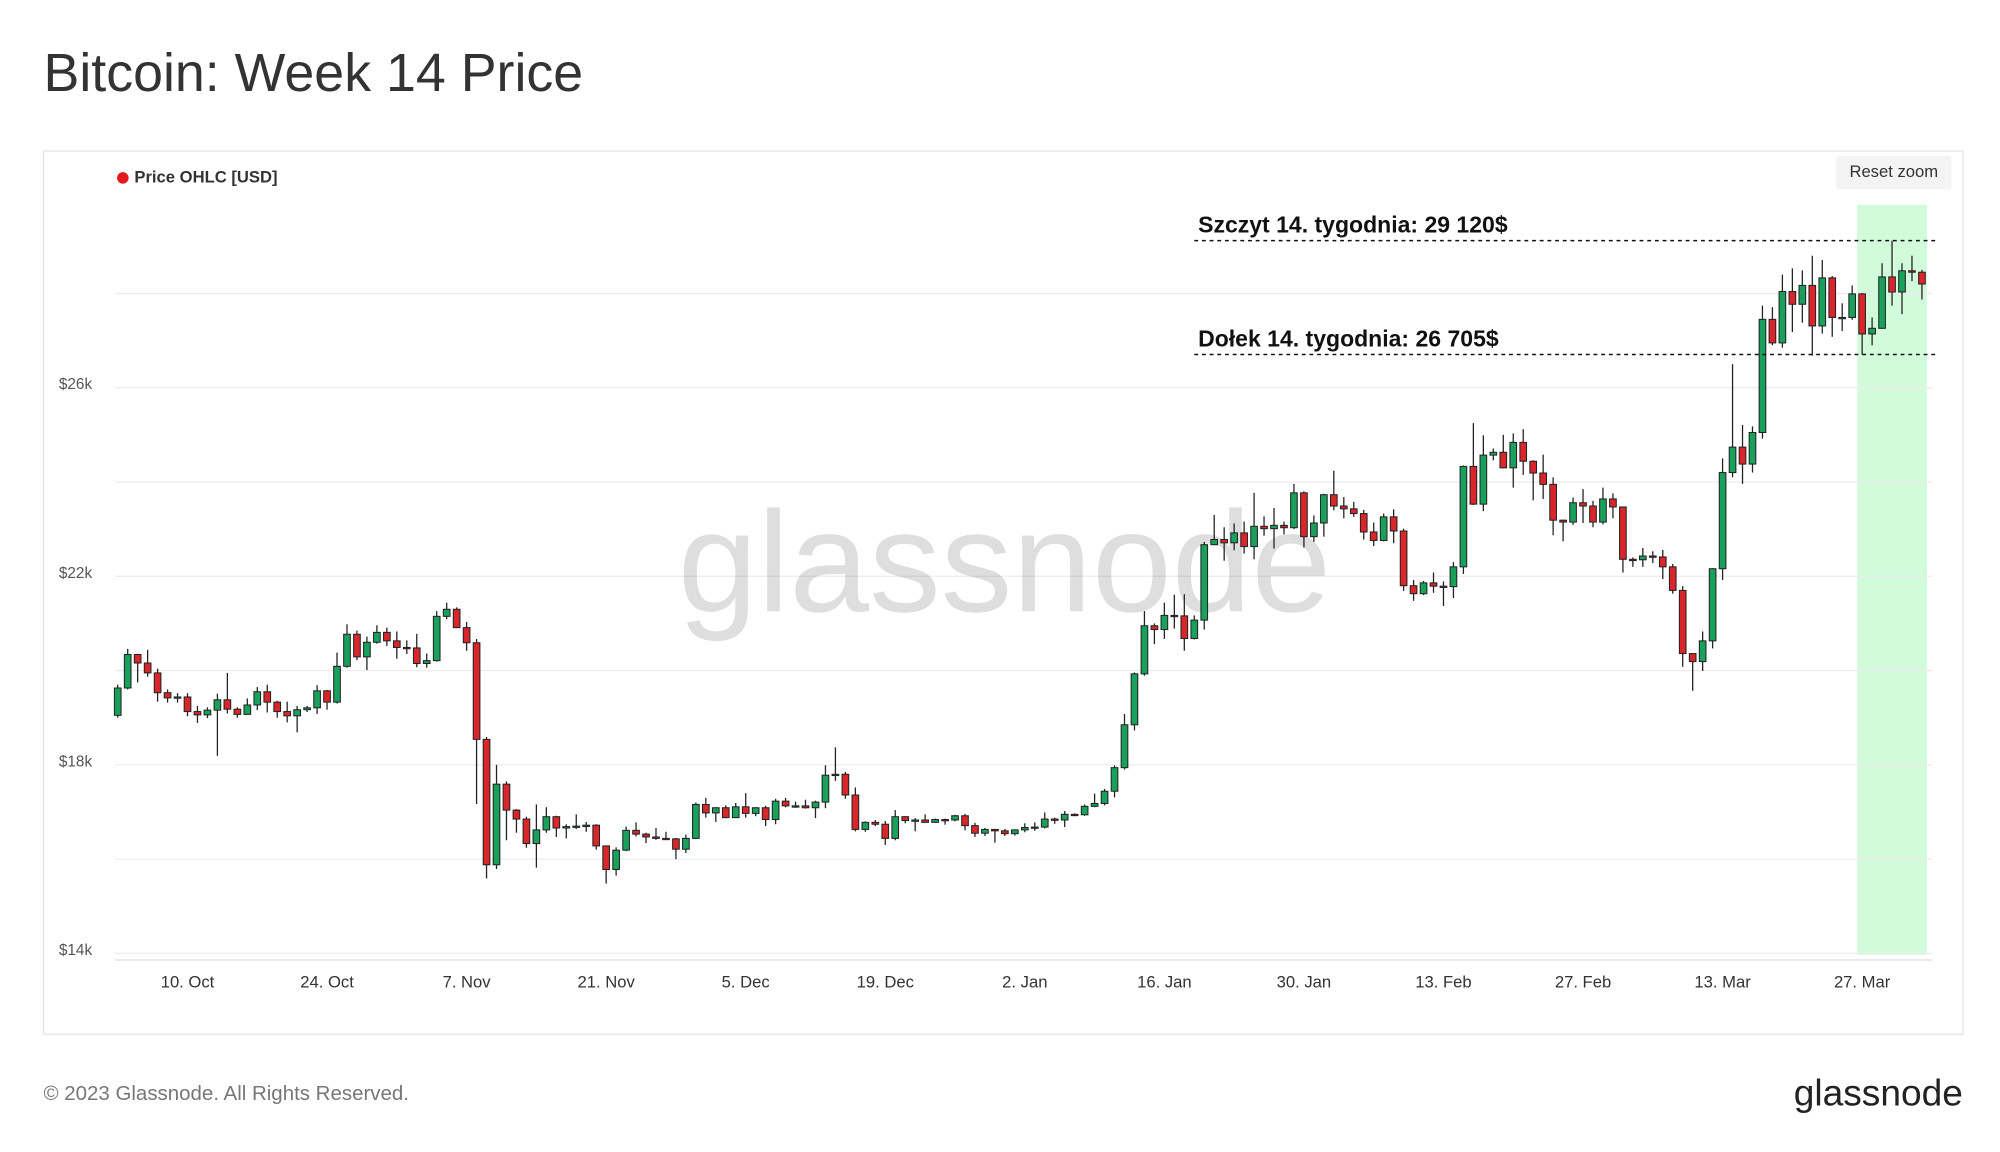  I want to click on button-bg, so click(1894, 173).